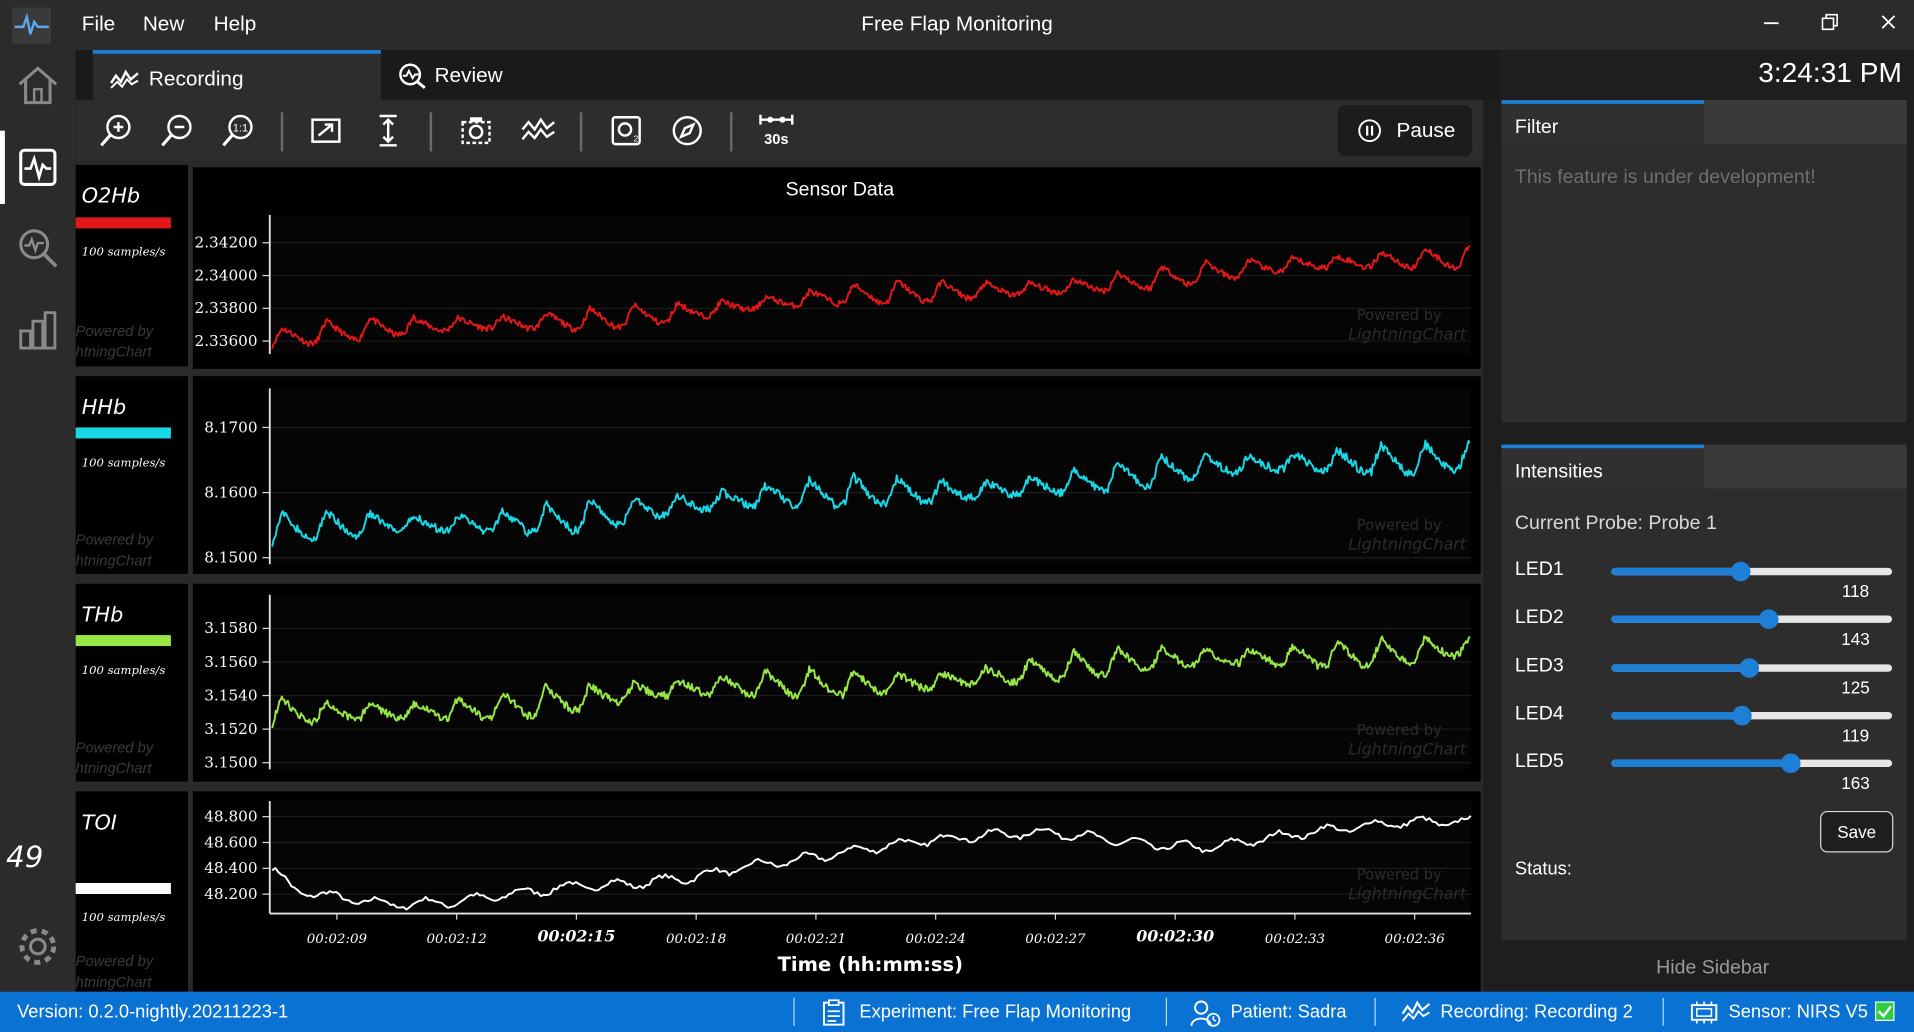  What do you see at coordinates (1752, 763) in the screenshot?
I see `led5-slider` at bounding box center [1752, 763].